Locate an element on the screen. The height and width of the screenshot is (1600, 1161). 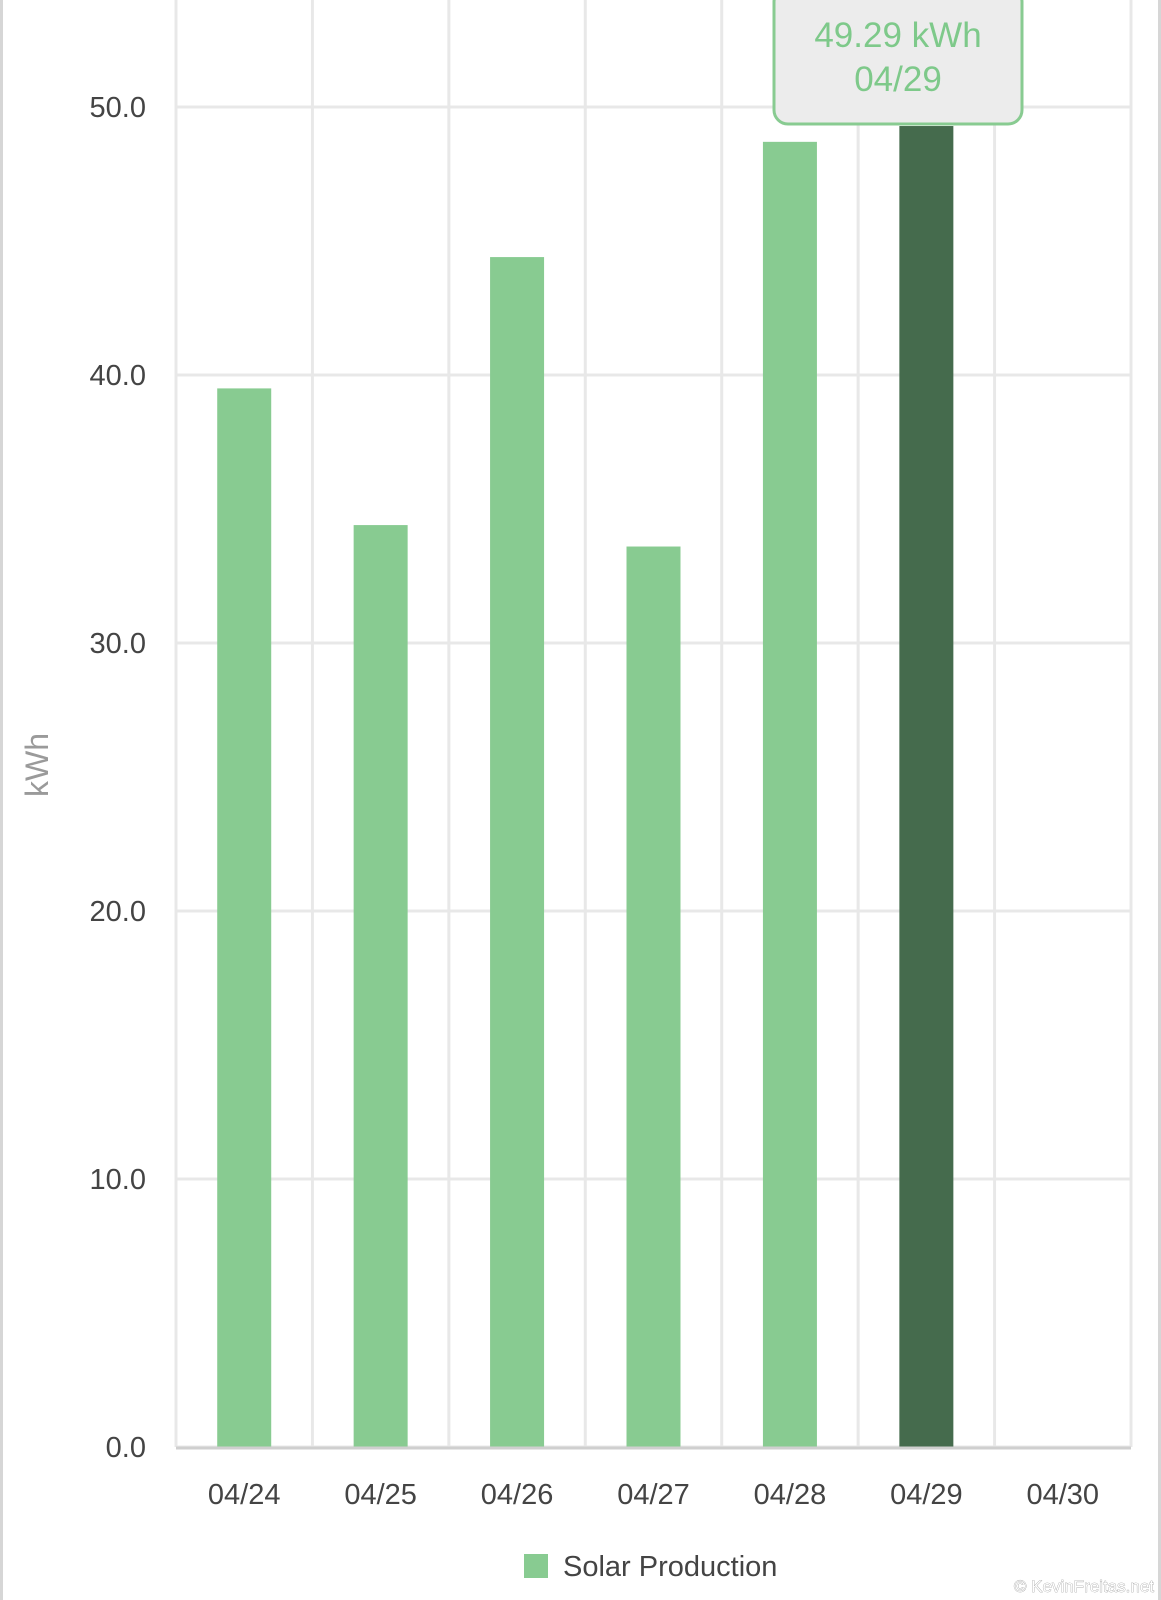
legend-label: Solar Production is located at coordinates (670, 1567).